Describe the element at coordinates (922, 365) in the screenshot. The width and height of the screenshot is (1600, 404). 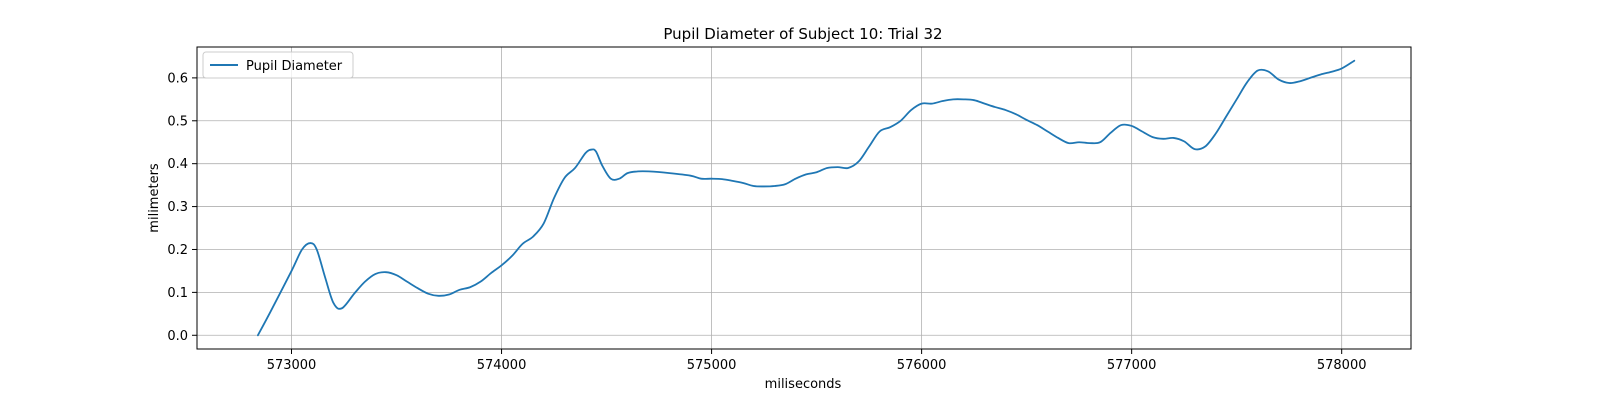
I see `x-tick-label: 576000` at that location.